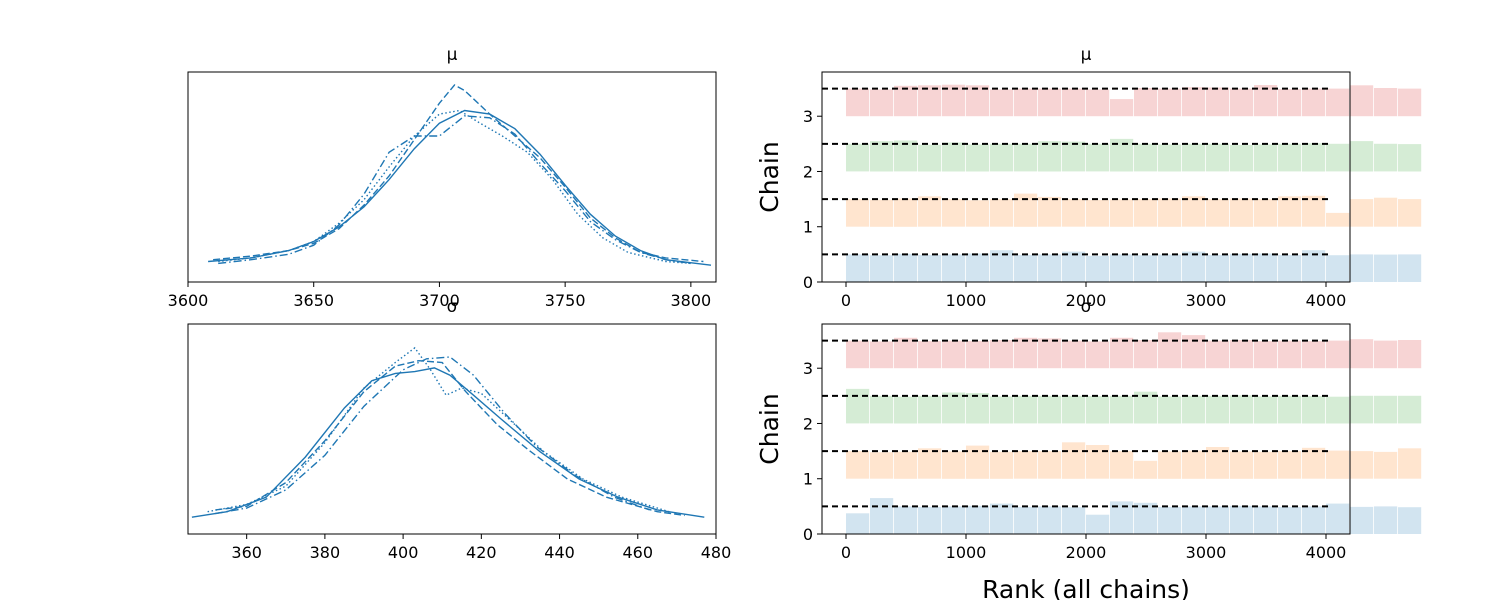  Describe the element at coordinates (808, 479) in the screenshot. I see `y-tick-label: 1` at that location.